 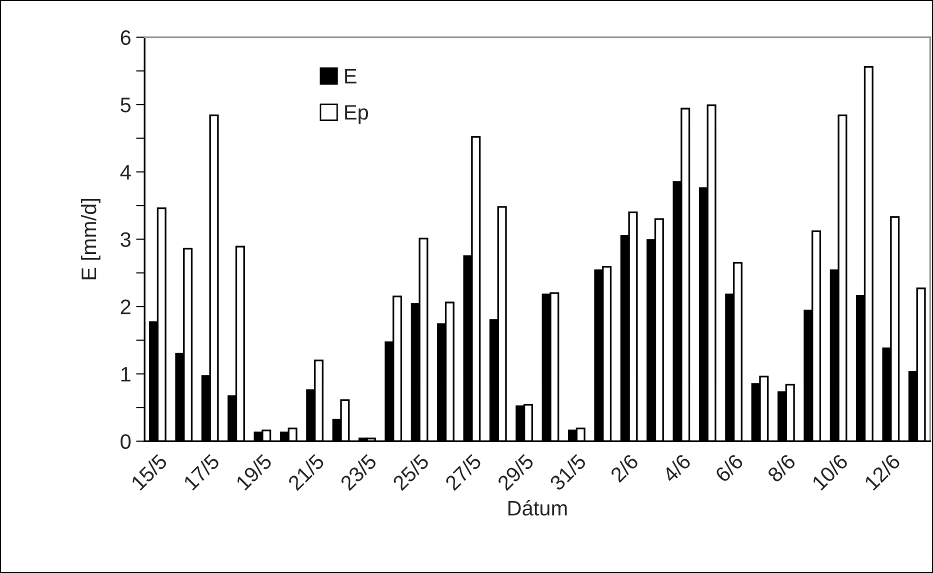 What do you see at coordinates (125, 239) in the screenshot?
I see `y-tick-label: 3` at bounding box center [125, 239].